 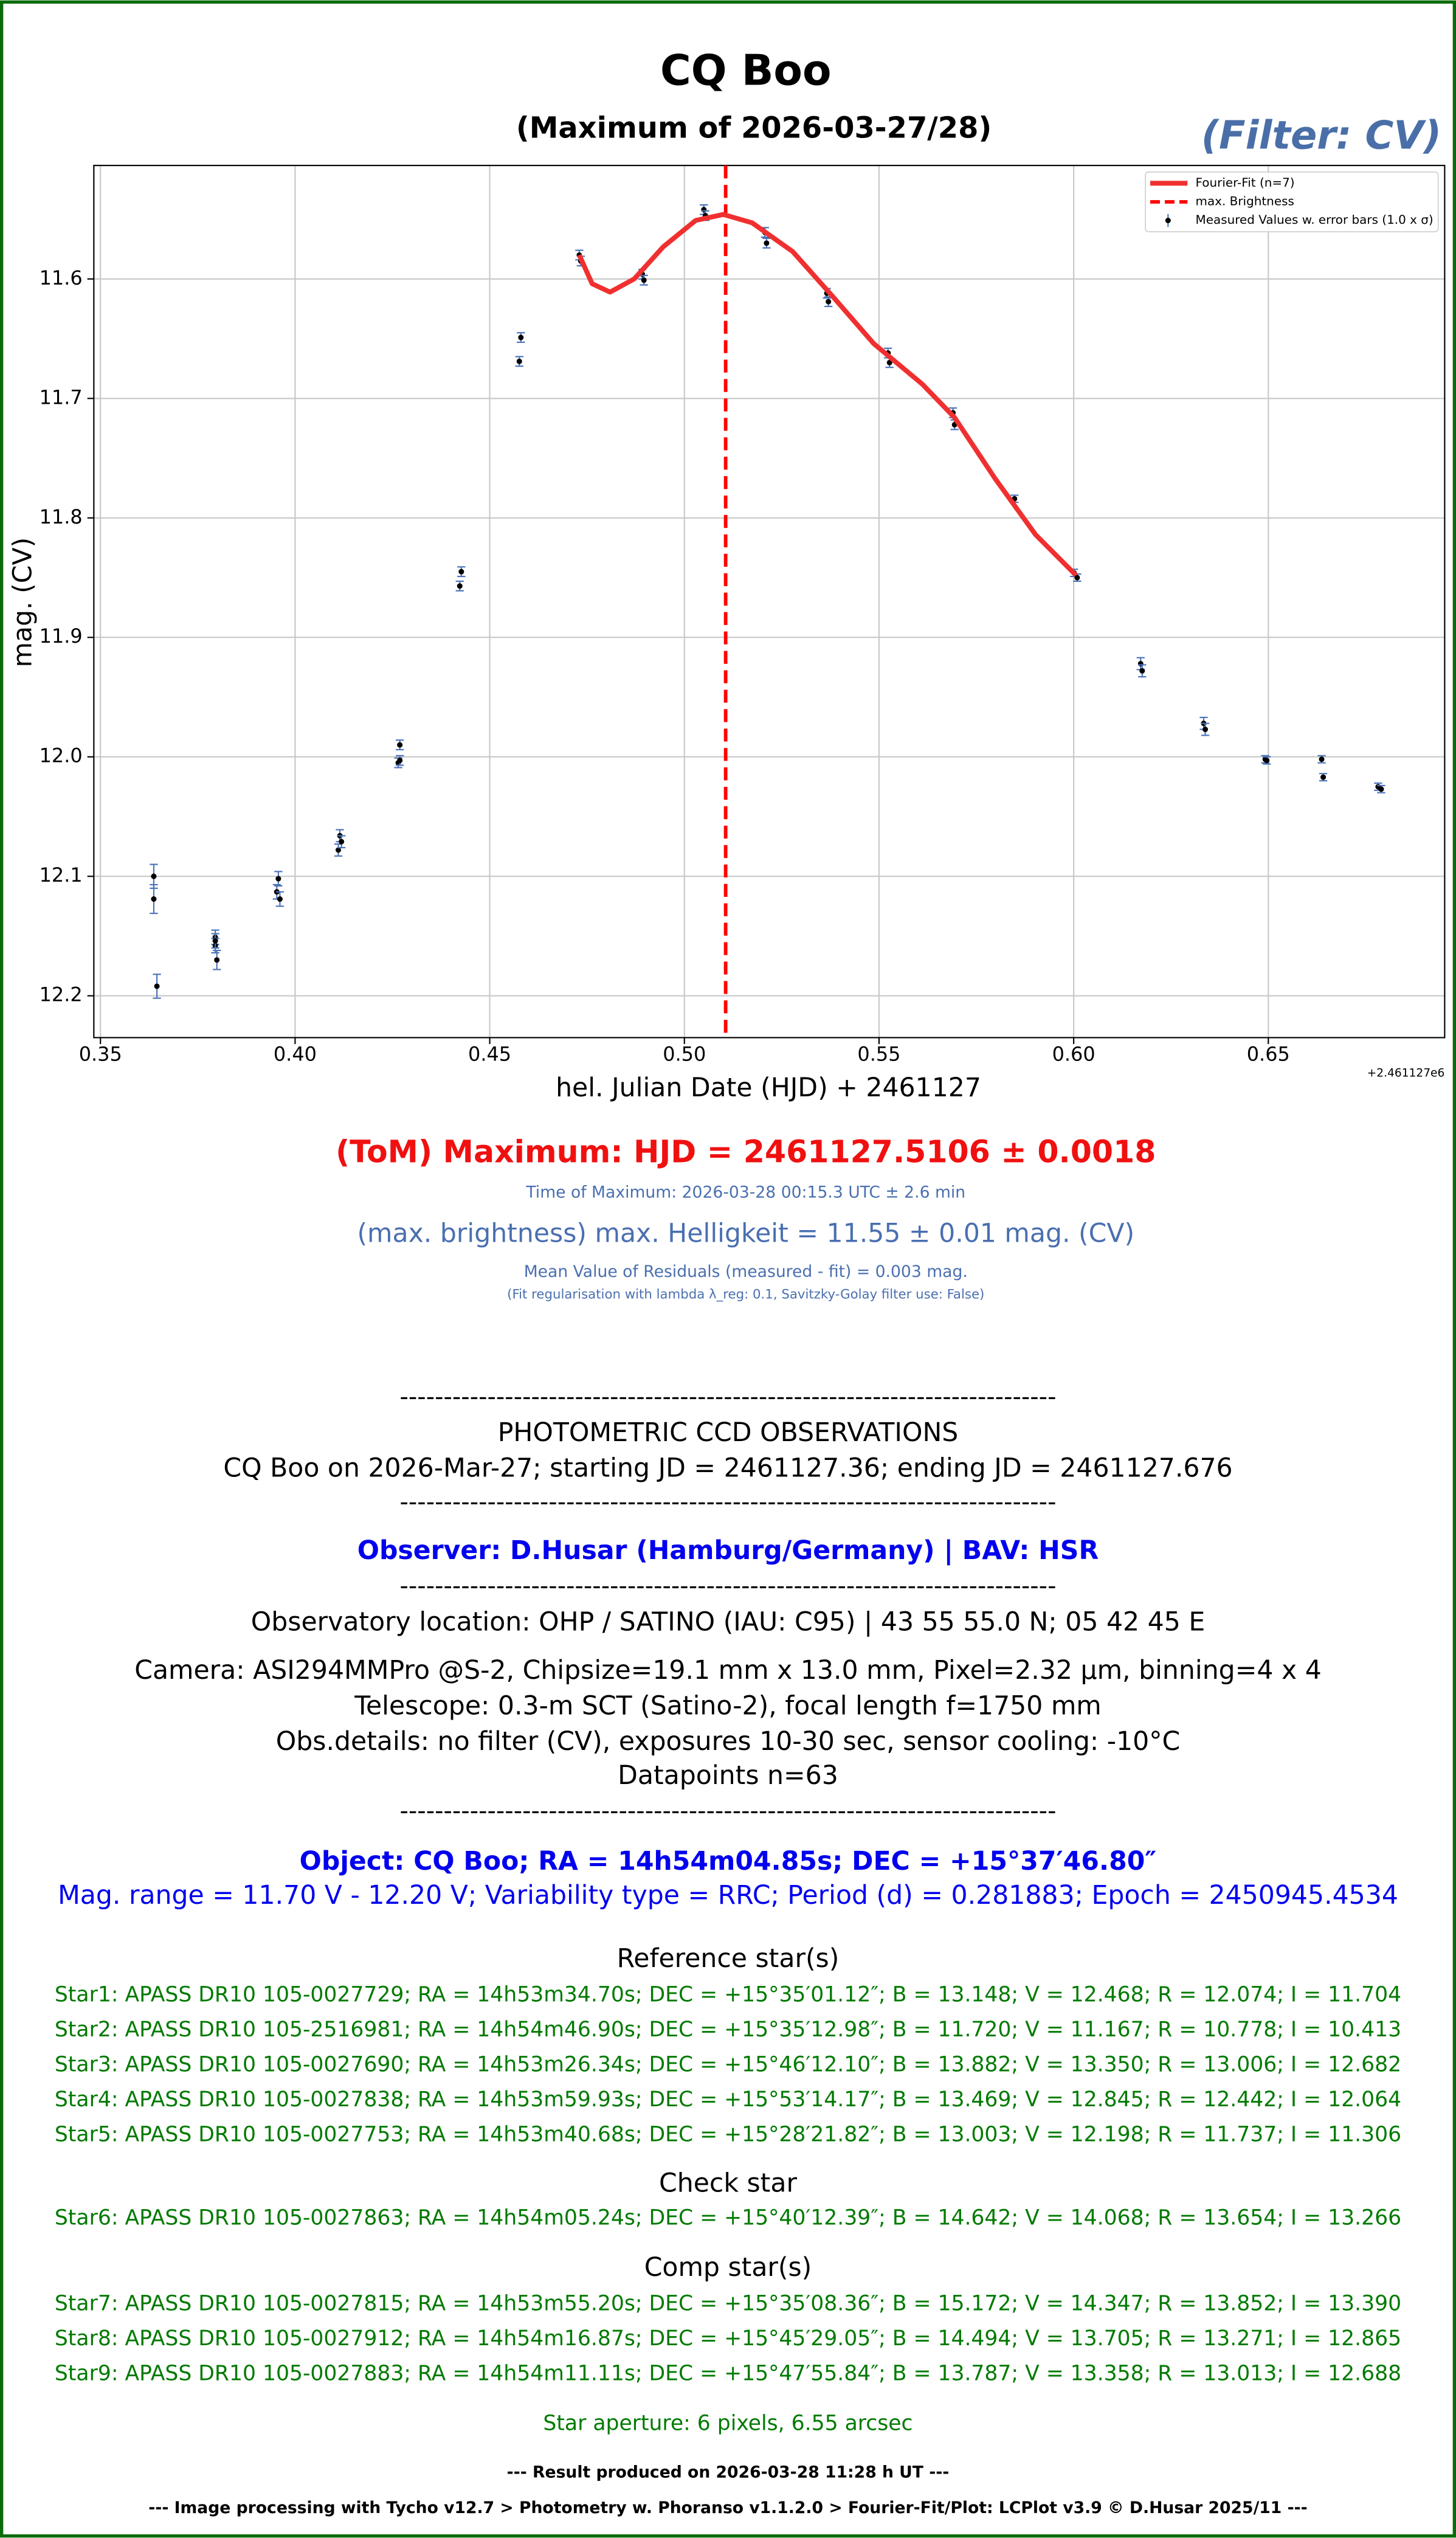 What do you see at coordinates (61, 636) in the screenshot?
I see `y-tick-label: 11.9` at bounding box center [61, 636].